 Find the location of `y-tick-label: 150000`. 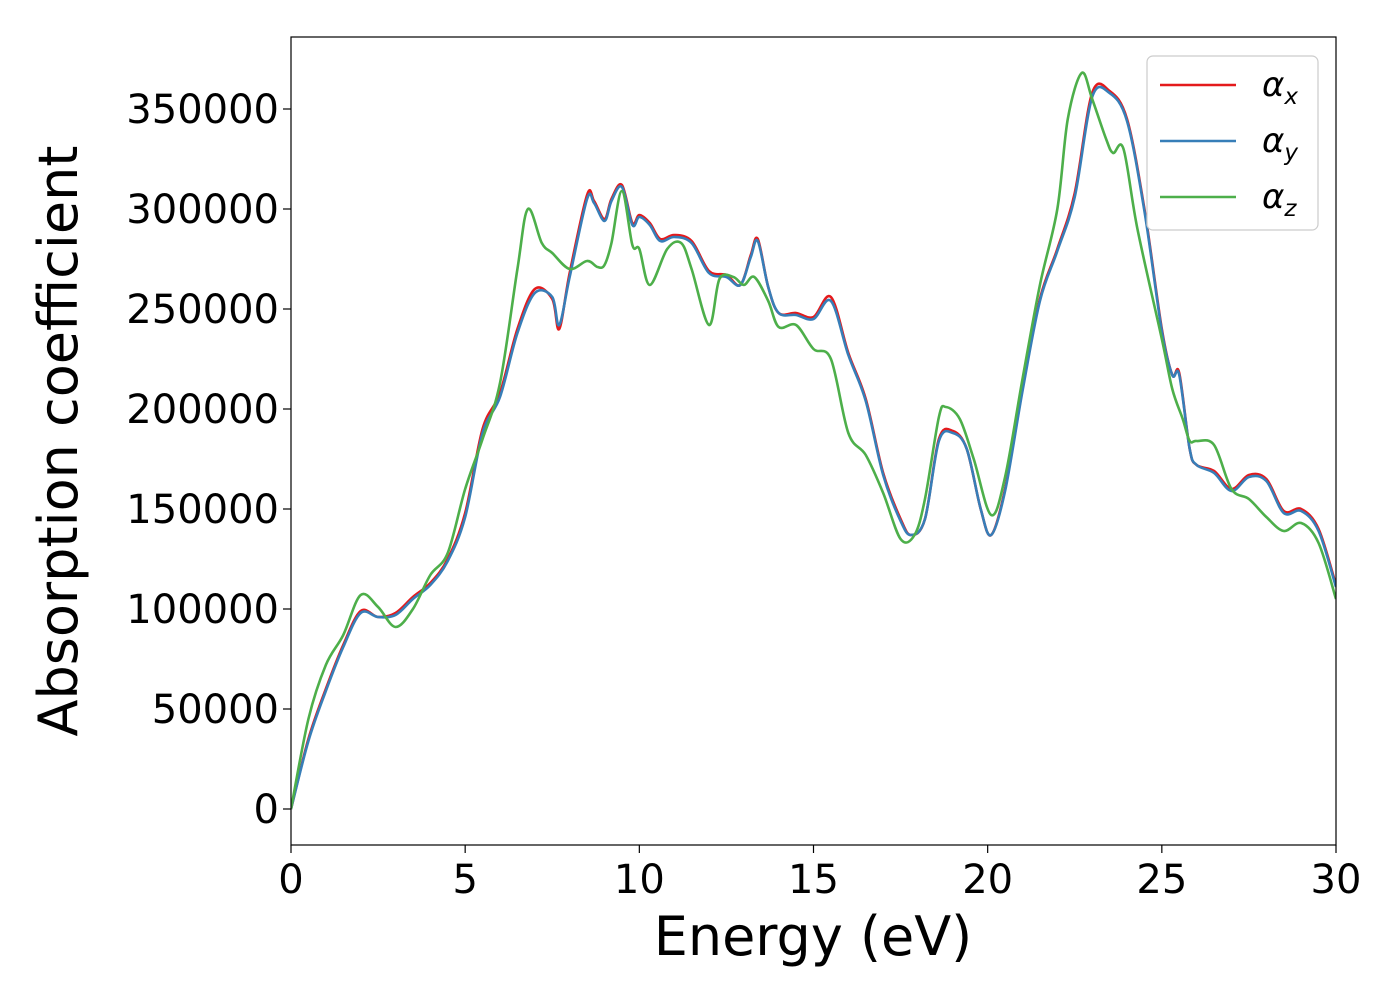

y-tick-label: 150000 is located at coordinates (202, 510).